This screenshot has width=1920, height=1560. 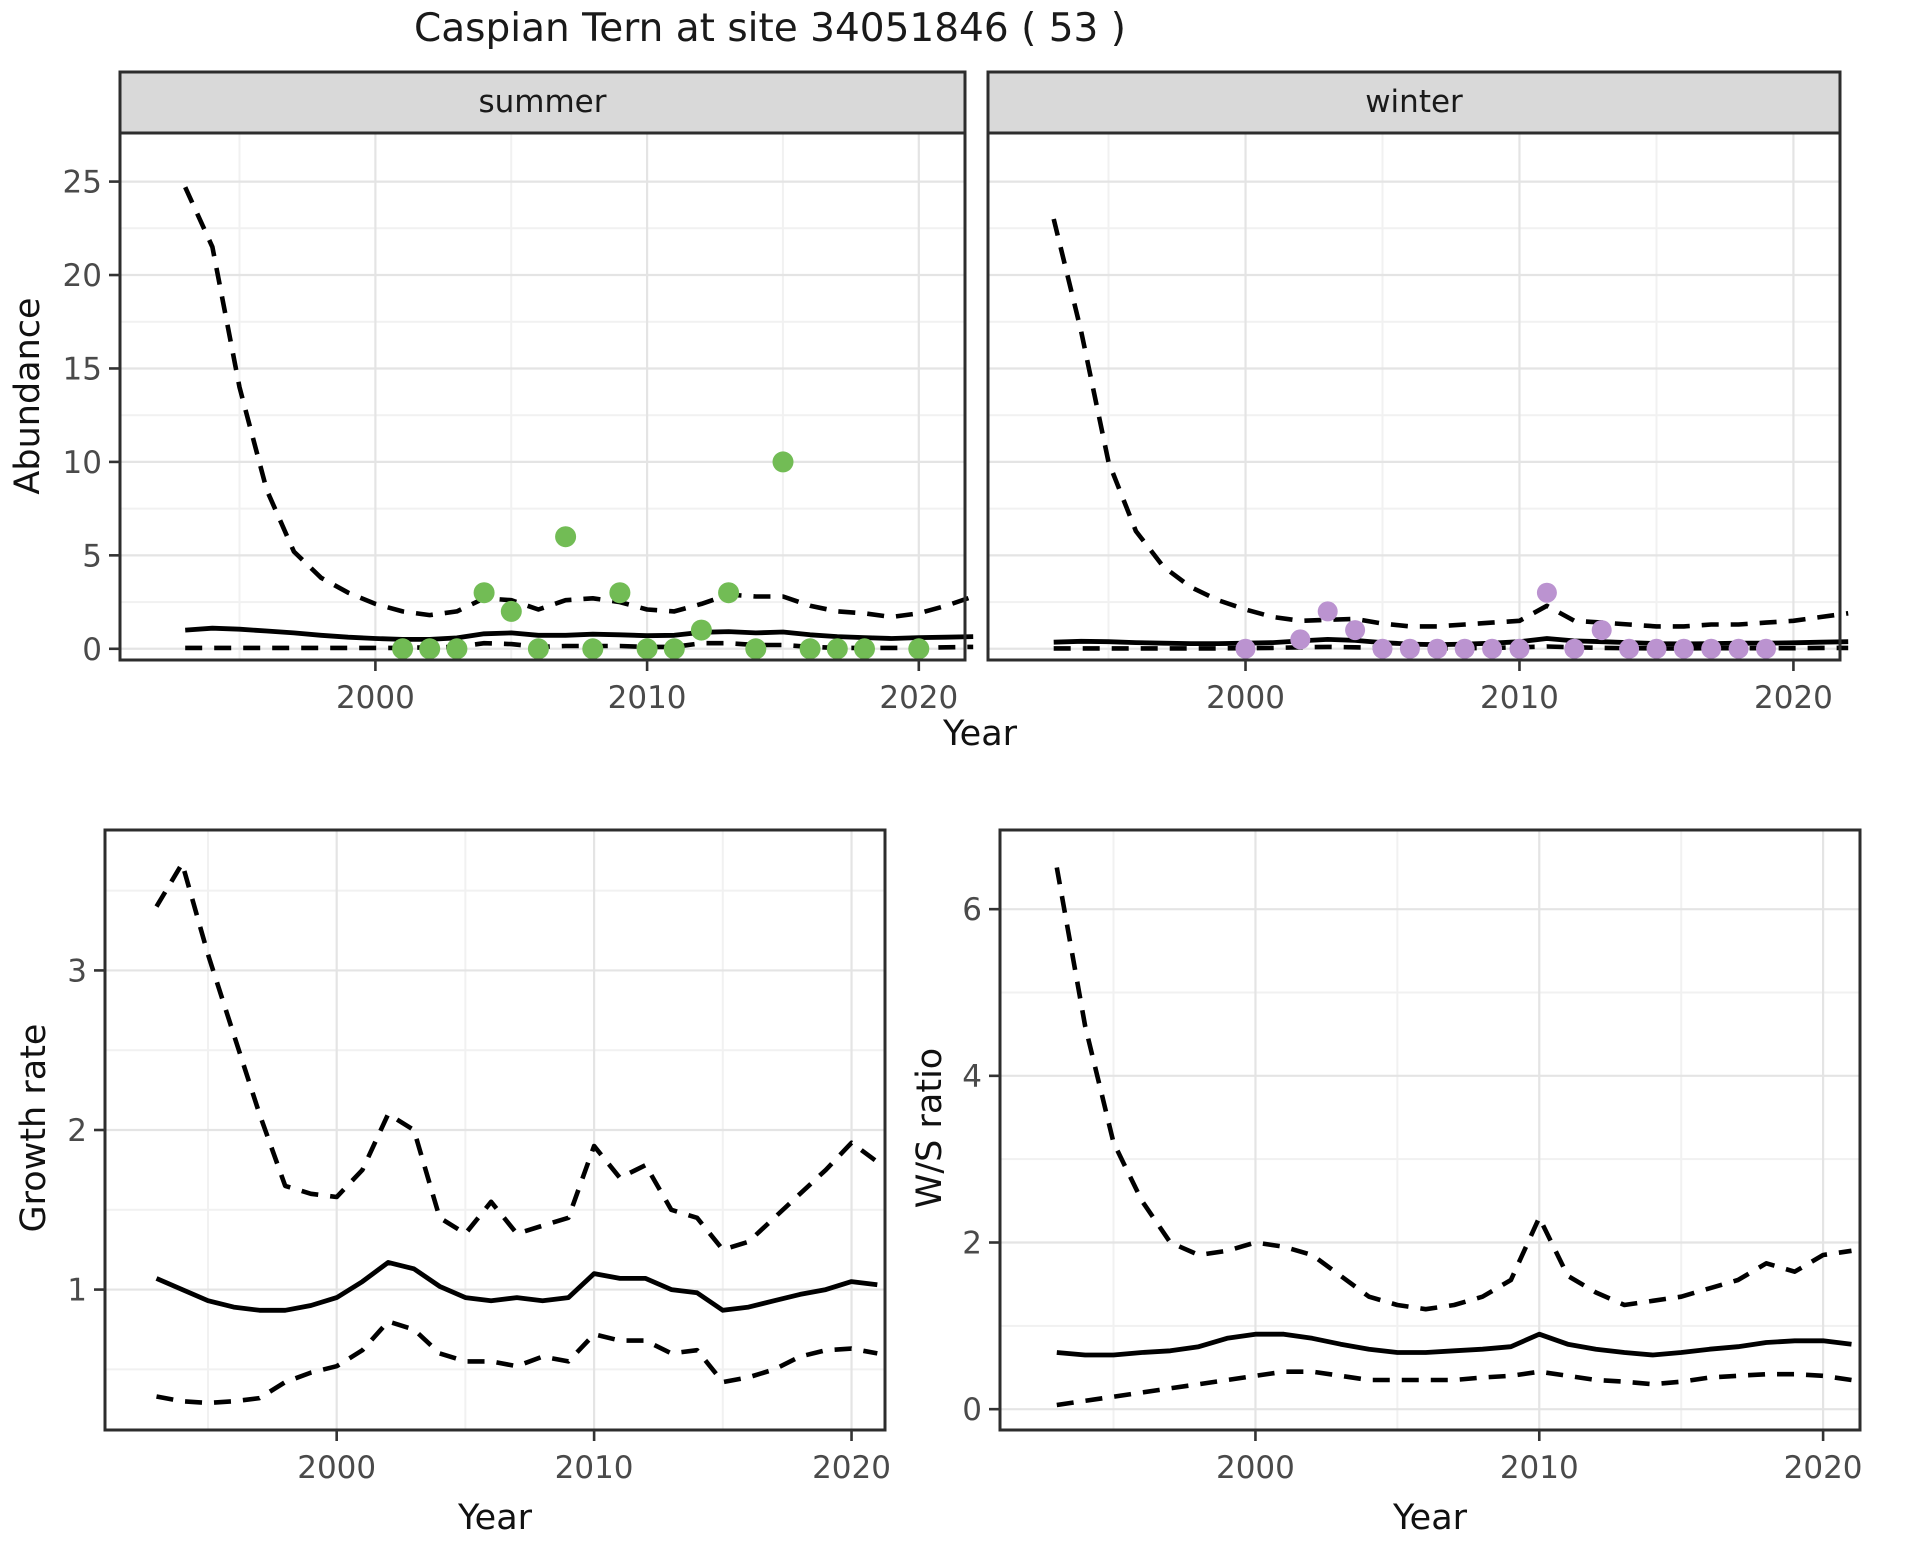 I want to click on chart-title: Caspian Tern at site 34051846 ( 53 ), so click(x=770, y=28).